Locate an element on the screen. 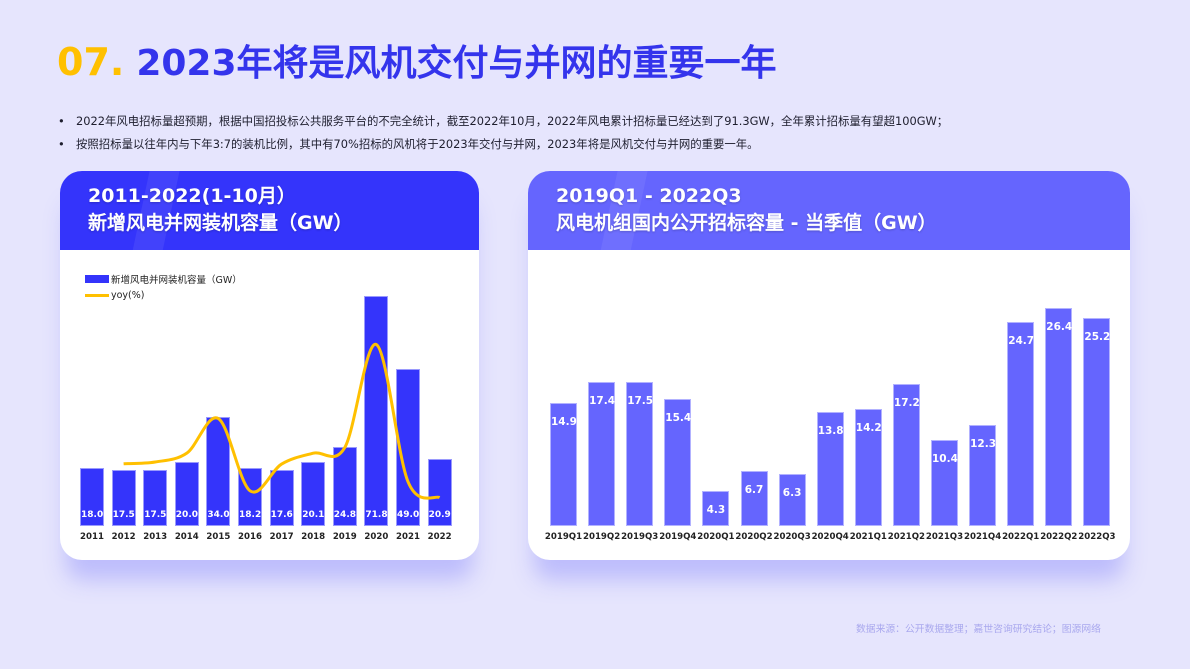  x-axis-label: 2022Q2 is located at coordinates (1059, 537).